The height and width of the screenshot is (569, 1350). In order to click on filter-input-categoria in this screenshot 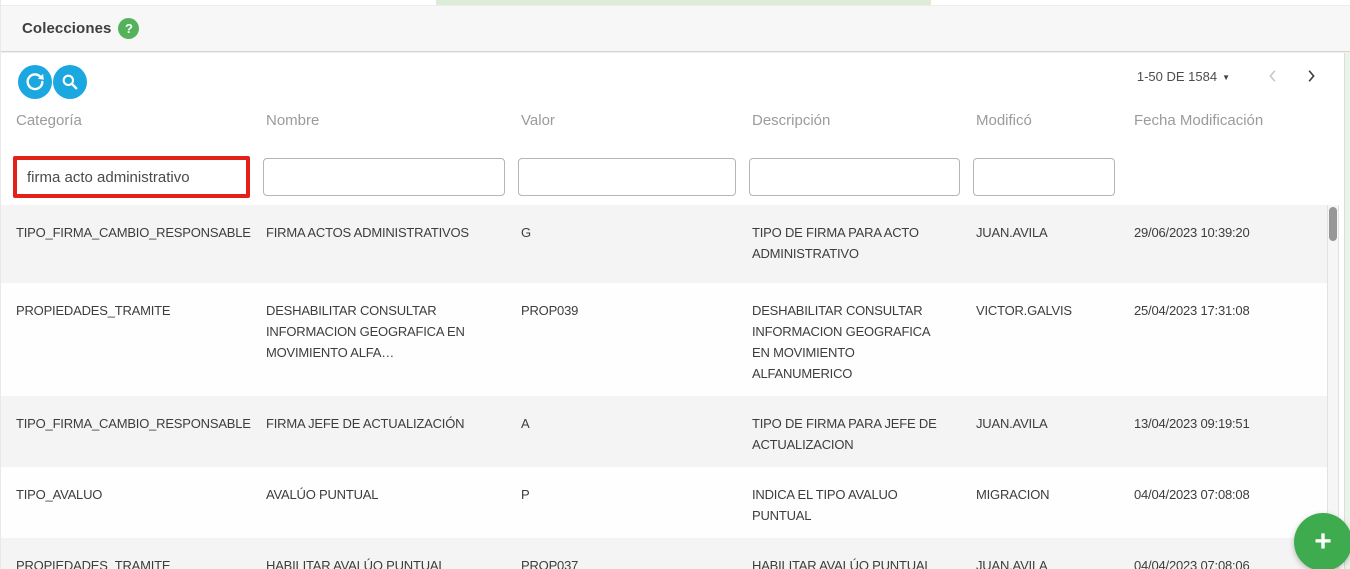, I will do `click(131, 177)`.